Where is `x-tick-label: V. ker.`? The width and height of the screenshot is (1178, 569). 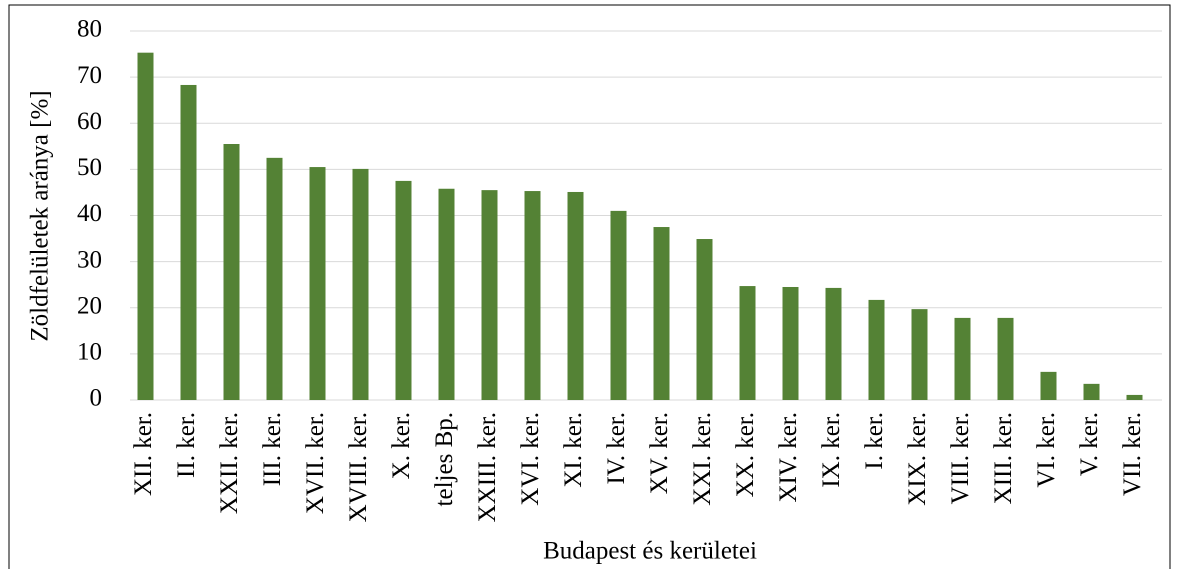 x-tick-label: V. ker. is located at coordinates (1089, 444).